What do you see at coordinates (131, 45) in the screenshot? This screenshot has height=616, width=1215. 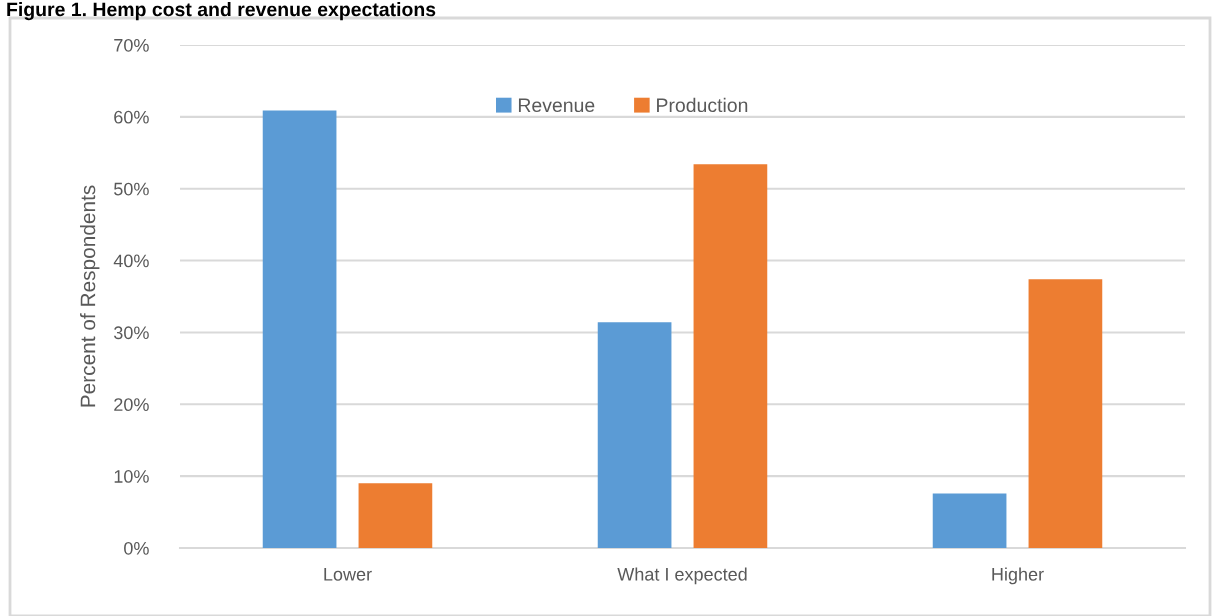 I see `y-tick-label: 70%` at bounding box center [131, 45].